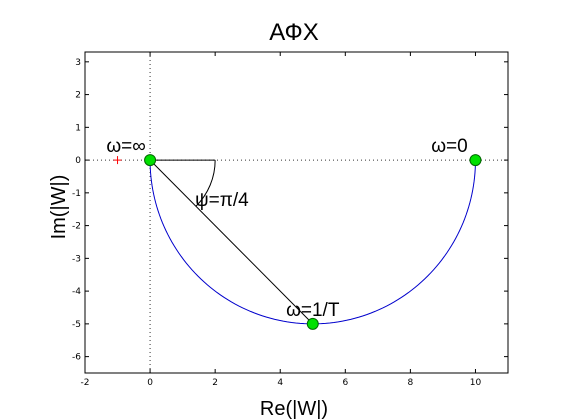 The image size is (561, 420). What do you see at coordinates (125, 146) in the screenshot?
I see `point-label: ω=∞` at bounding box center [125, 146].